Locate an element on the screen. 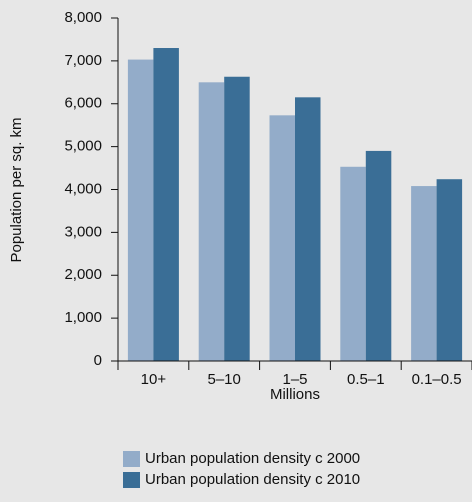 This screenshot has height=502, width=472. x-tick-label: 0.5–1 is located at coordinates (366, 379).